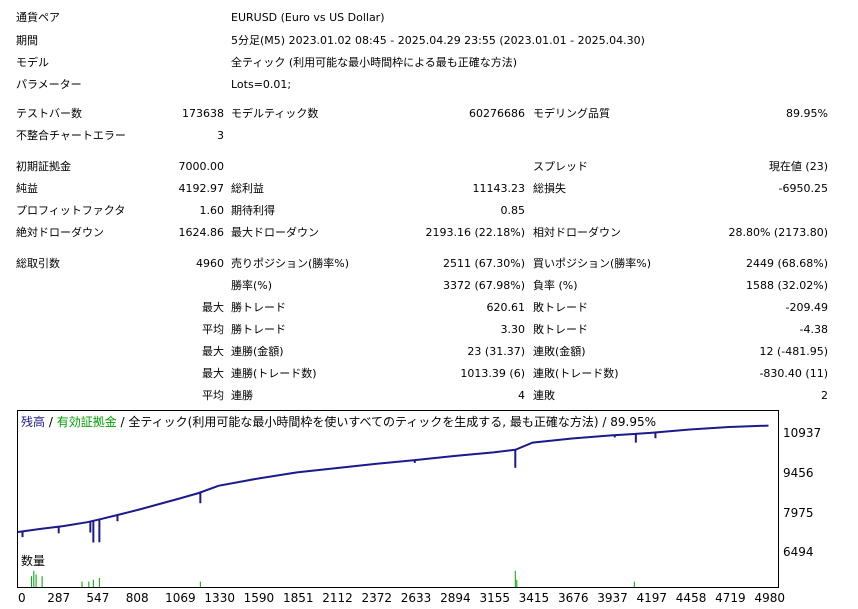  Describe the element at coordinates (492, 373) in the screenshot. I see `consec-win-trades-value: 1013.39 (6)` at that location.